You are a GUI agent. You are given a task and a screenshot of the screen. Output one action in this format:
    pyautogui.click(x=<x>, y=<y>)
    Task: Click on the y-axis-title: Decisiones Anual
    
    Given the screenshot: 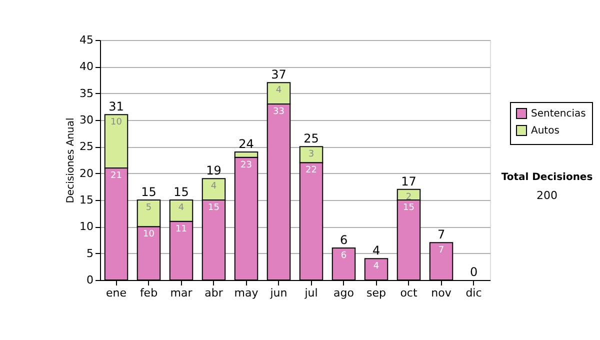 What is the action you would take?
    pyautogui.click(x=71, y=161)
    